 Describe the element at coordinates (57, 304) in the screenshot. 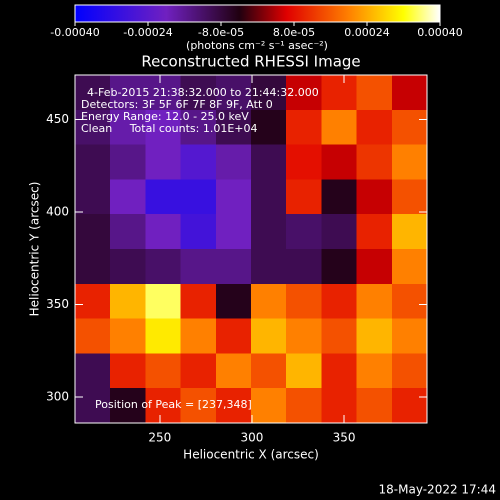

I see `y-tick-label: 350` at that location.